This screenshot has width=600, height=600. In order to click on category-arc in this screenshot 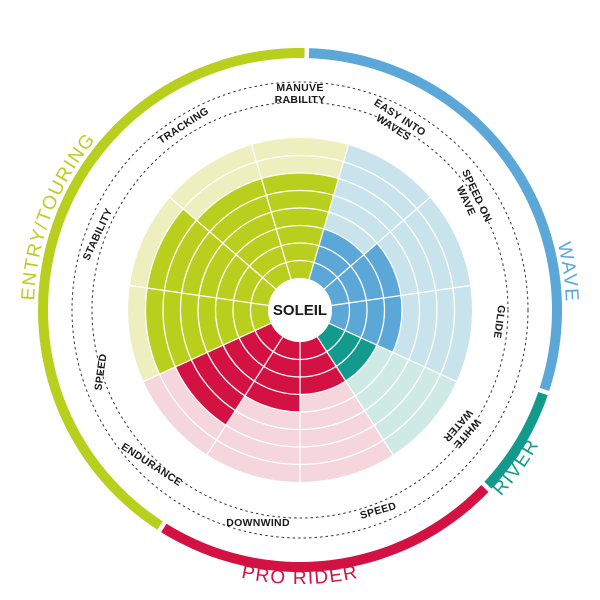, I will do `click(516, 440)`.